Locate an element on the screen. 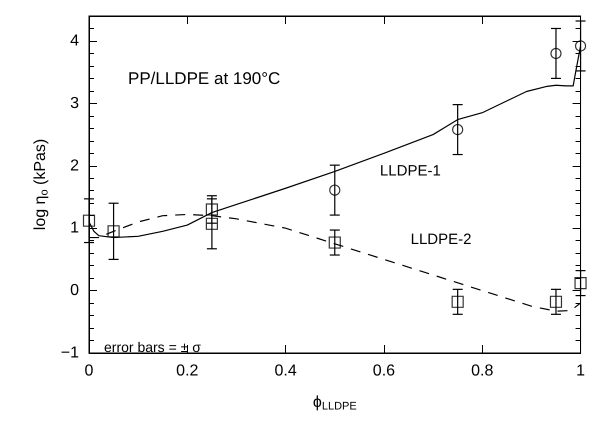 The width and height of the screenshot is (596, 431). y-tick-label: 0 is located at coordinates (75, 291).